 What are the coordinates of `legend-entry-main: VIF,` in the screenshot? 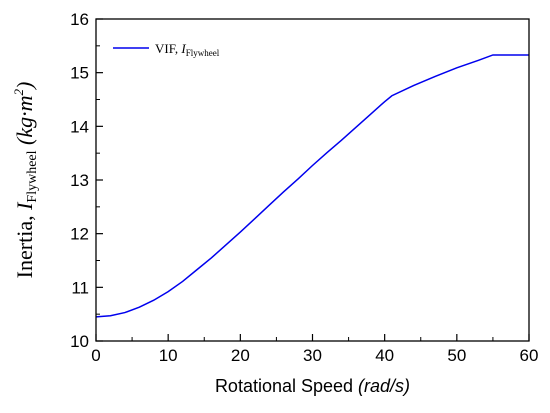 It's located at (168, 48).